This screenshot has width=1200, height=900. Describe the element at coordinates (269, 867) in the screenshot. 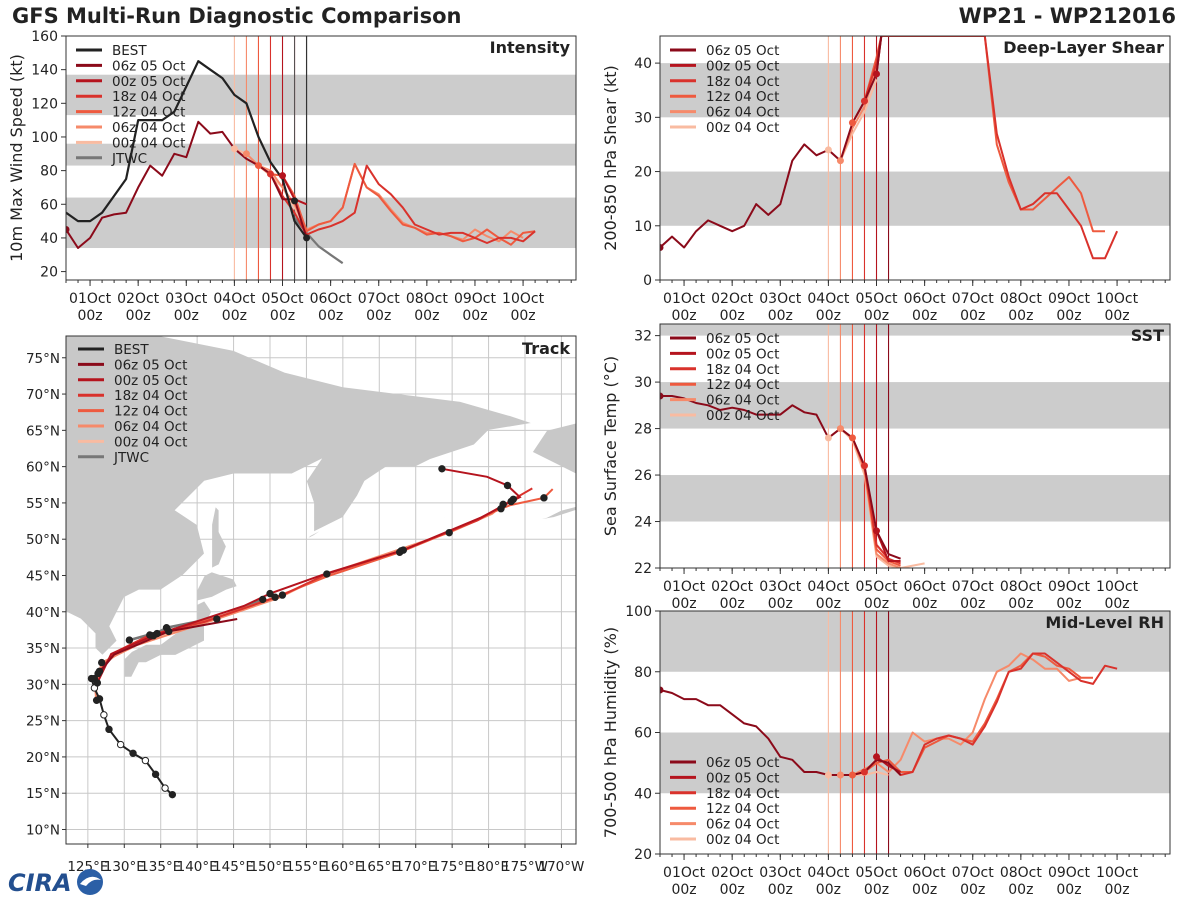

I see `track-lon-label: 150°E` at that location.